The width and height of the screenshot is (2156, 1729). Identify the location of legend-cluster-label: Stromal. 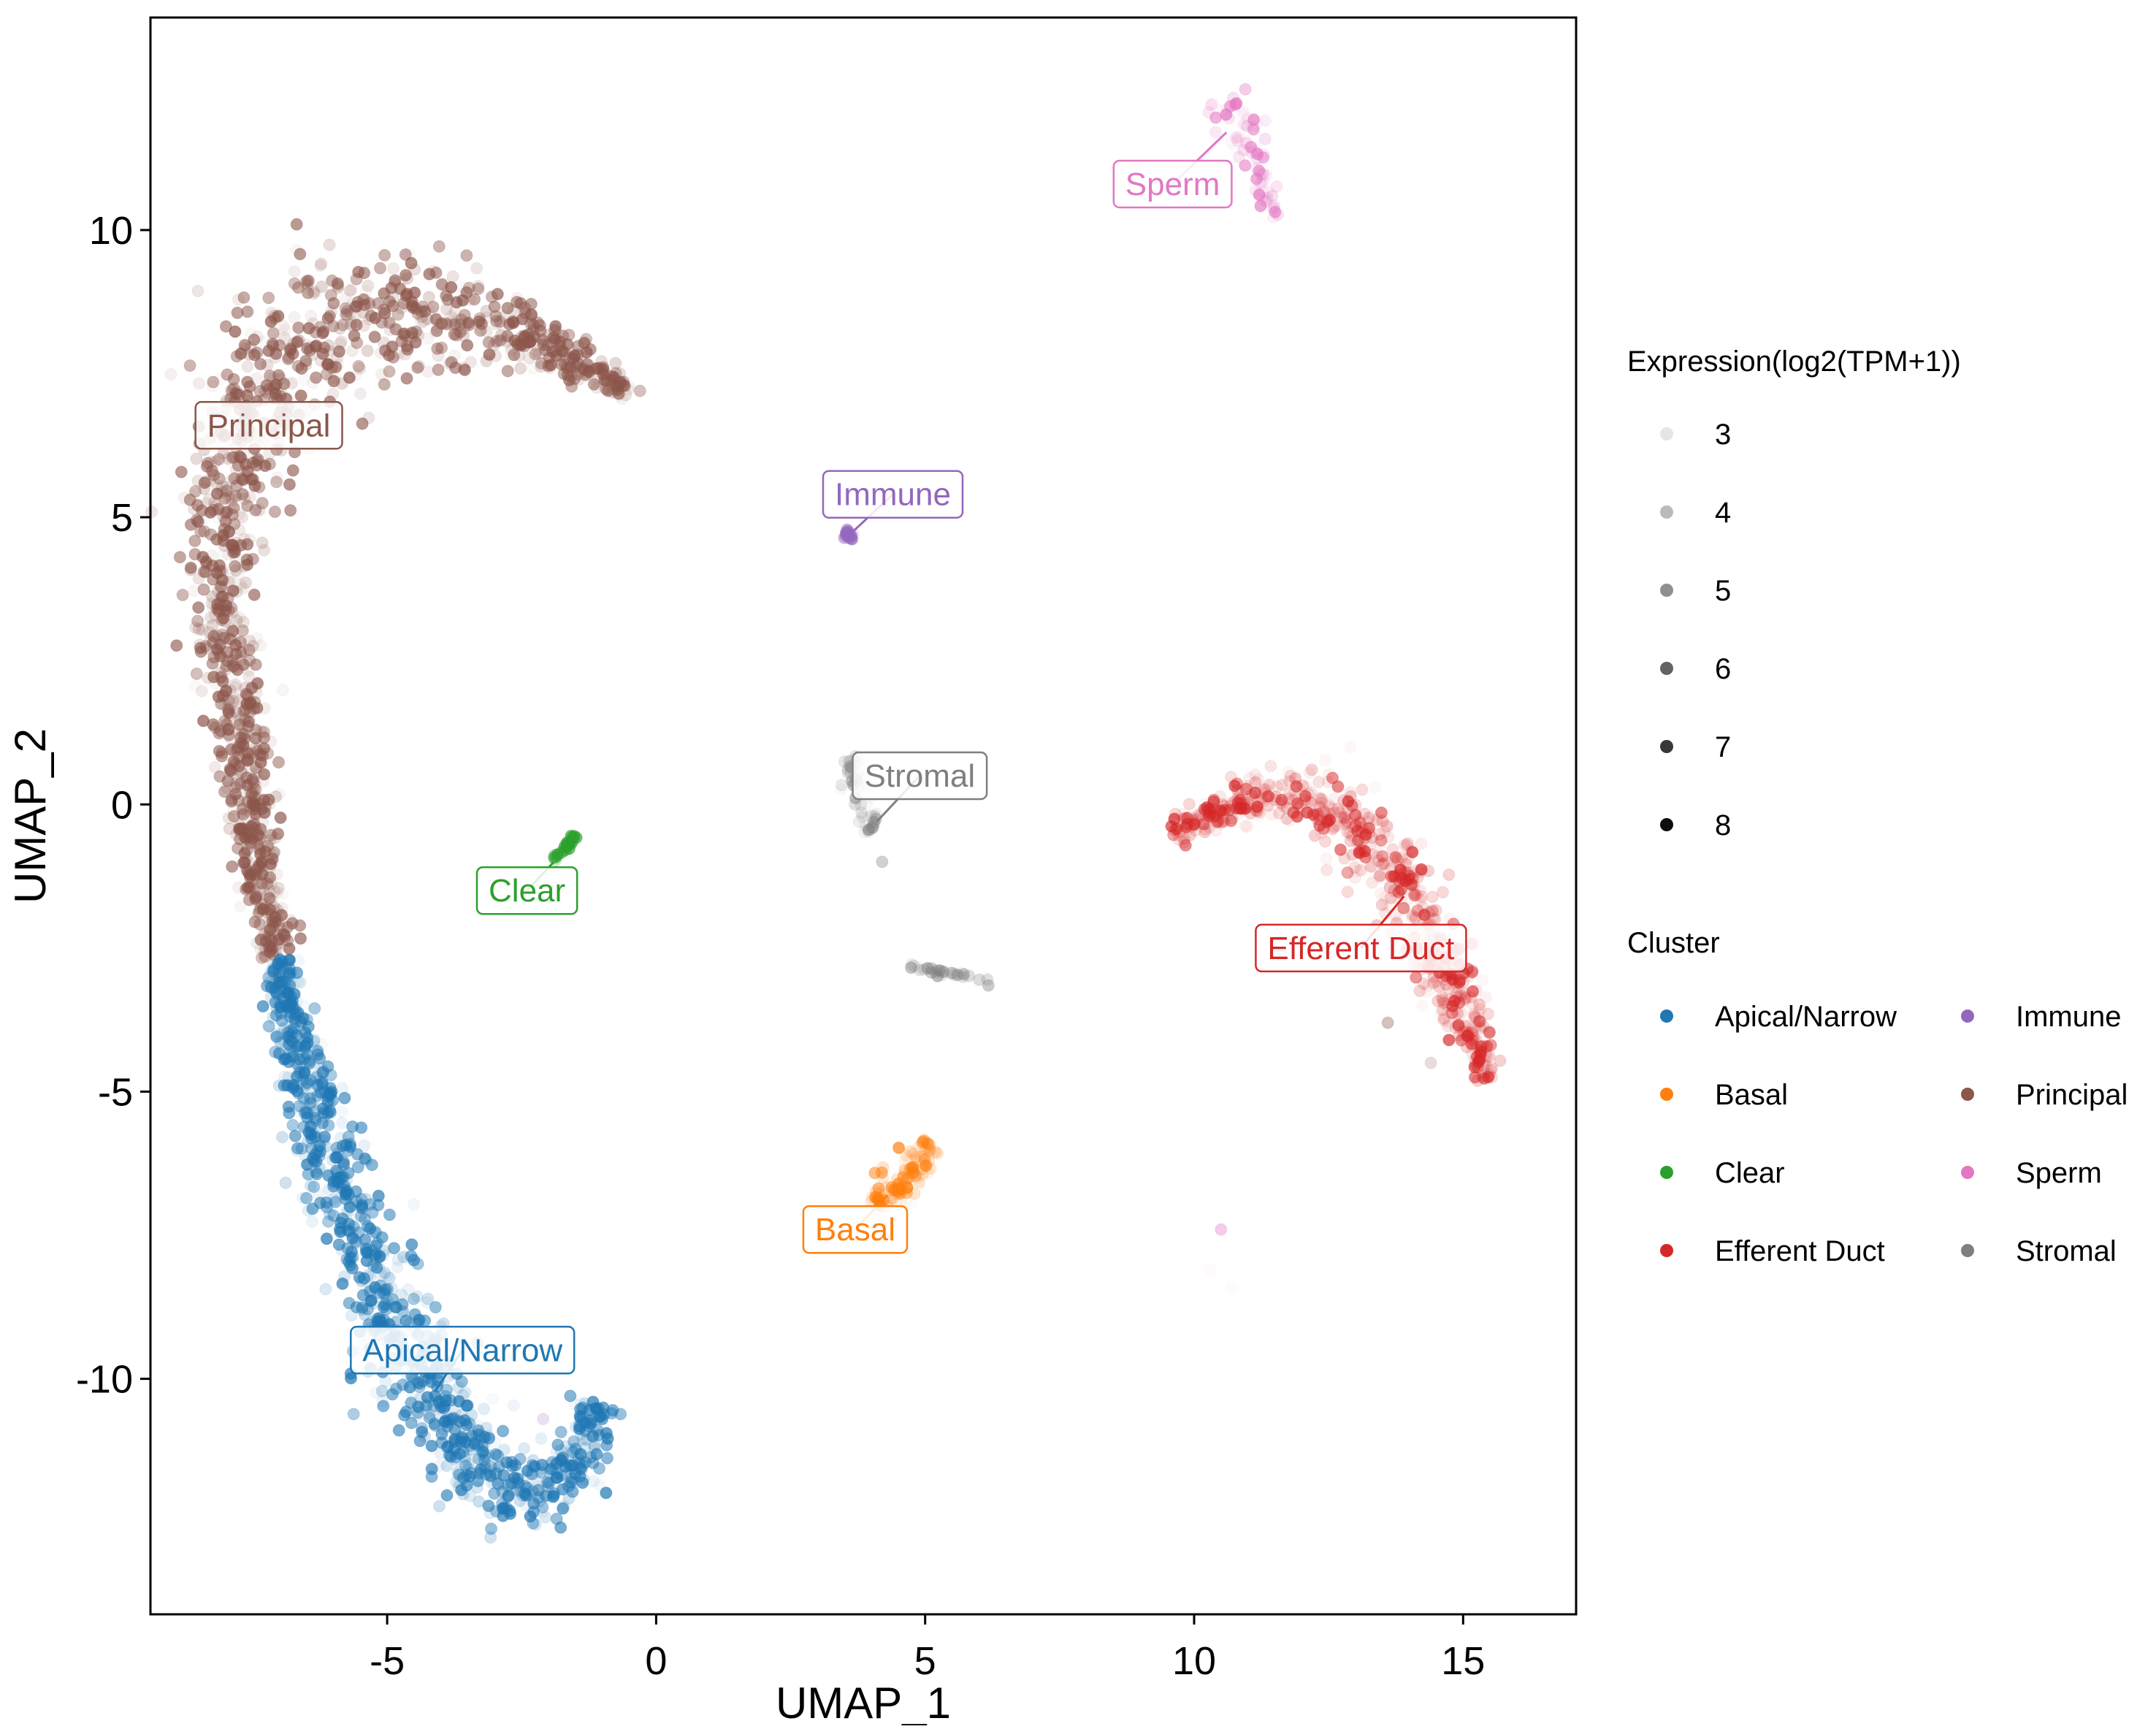
(2067, 1251).